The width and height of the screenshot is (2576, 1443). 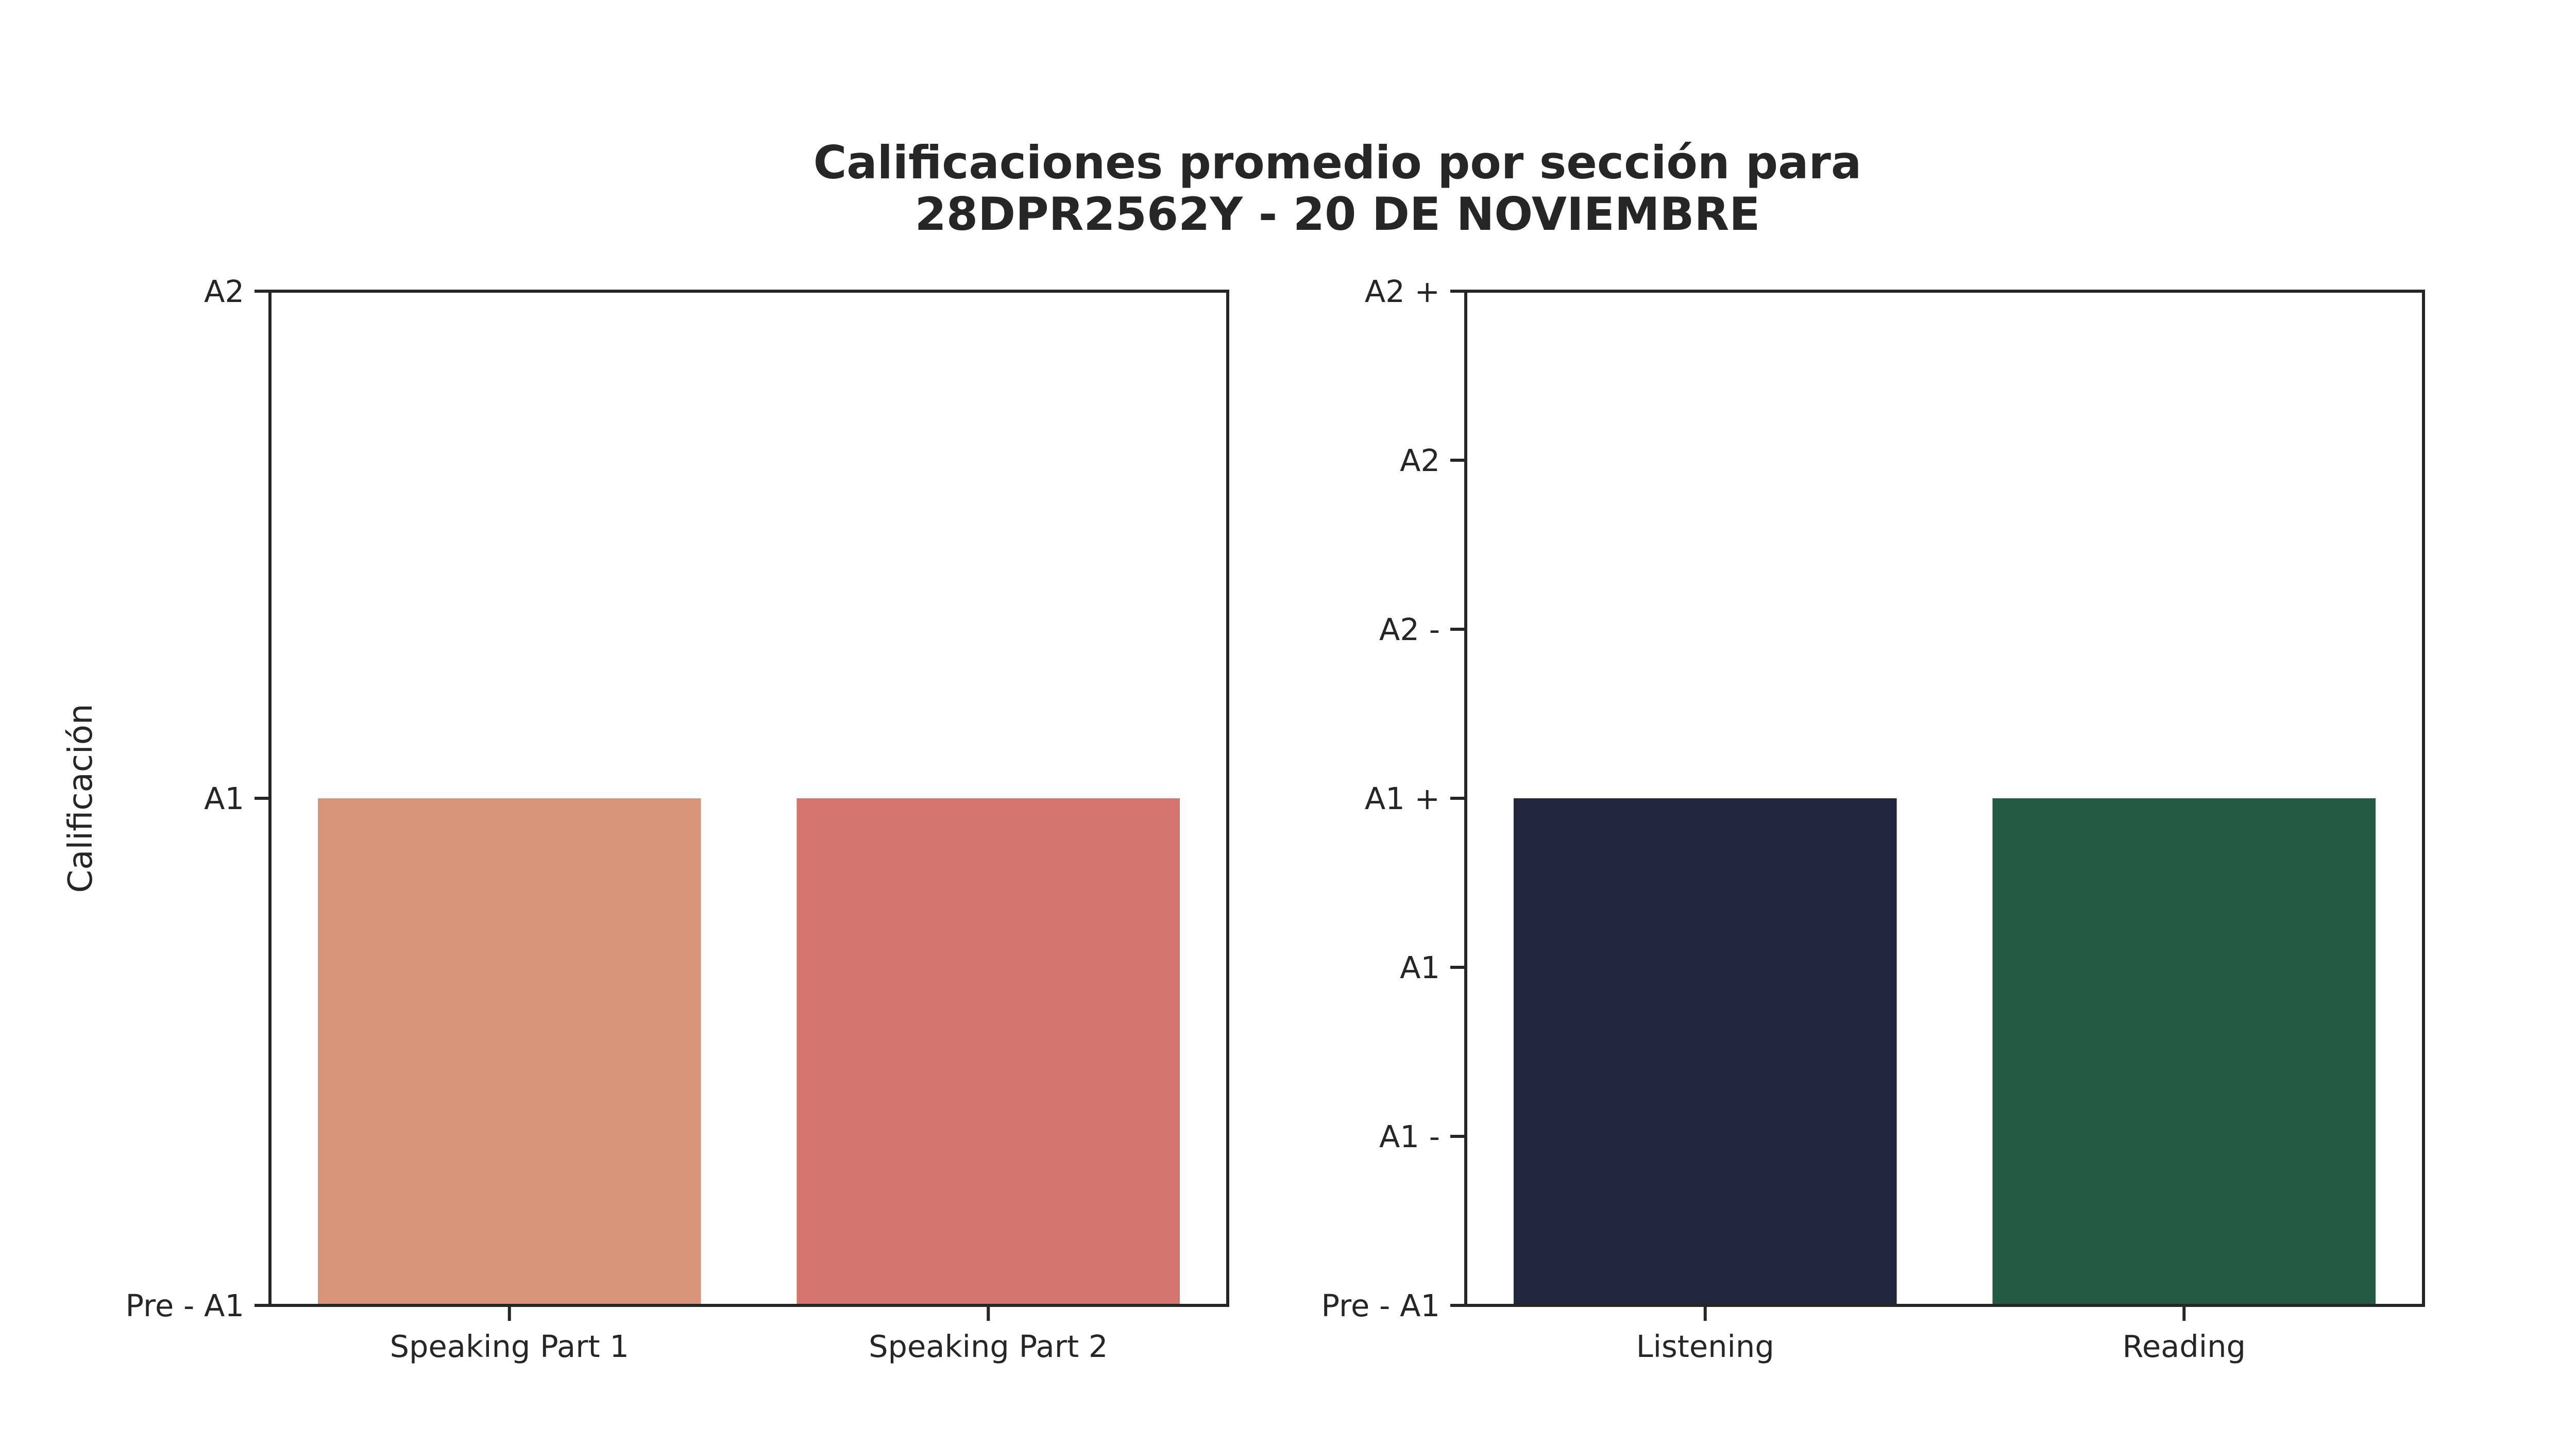 I want to click on chart-title-line-2: 28DPR2562Y - 20 DE NOVIEMBRE, so click(x=1337, y=214).